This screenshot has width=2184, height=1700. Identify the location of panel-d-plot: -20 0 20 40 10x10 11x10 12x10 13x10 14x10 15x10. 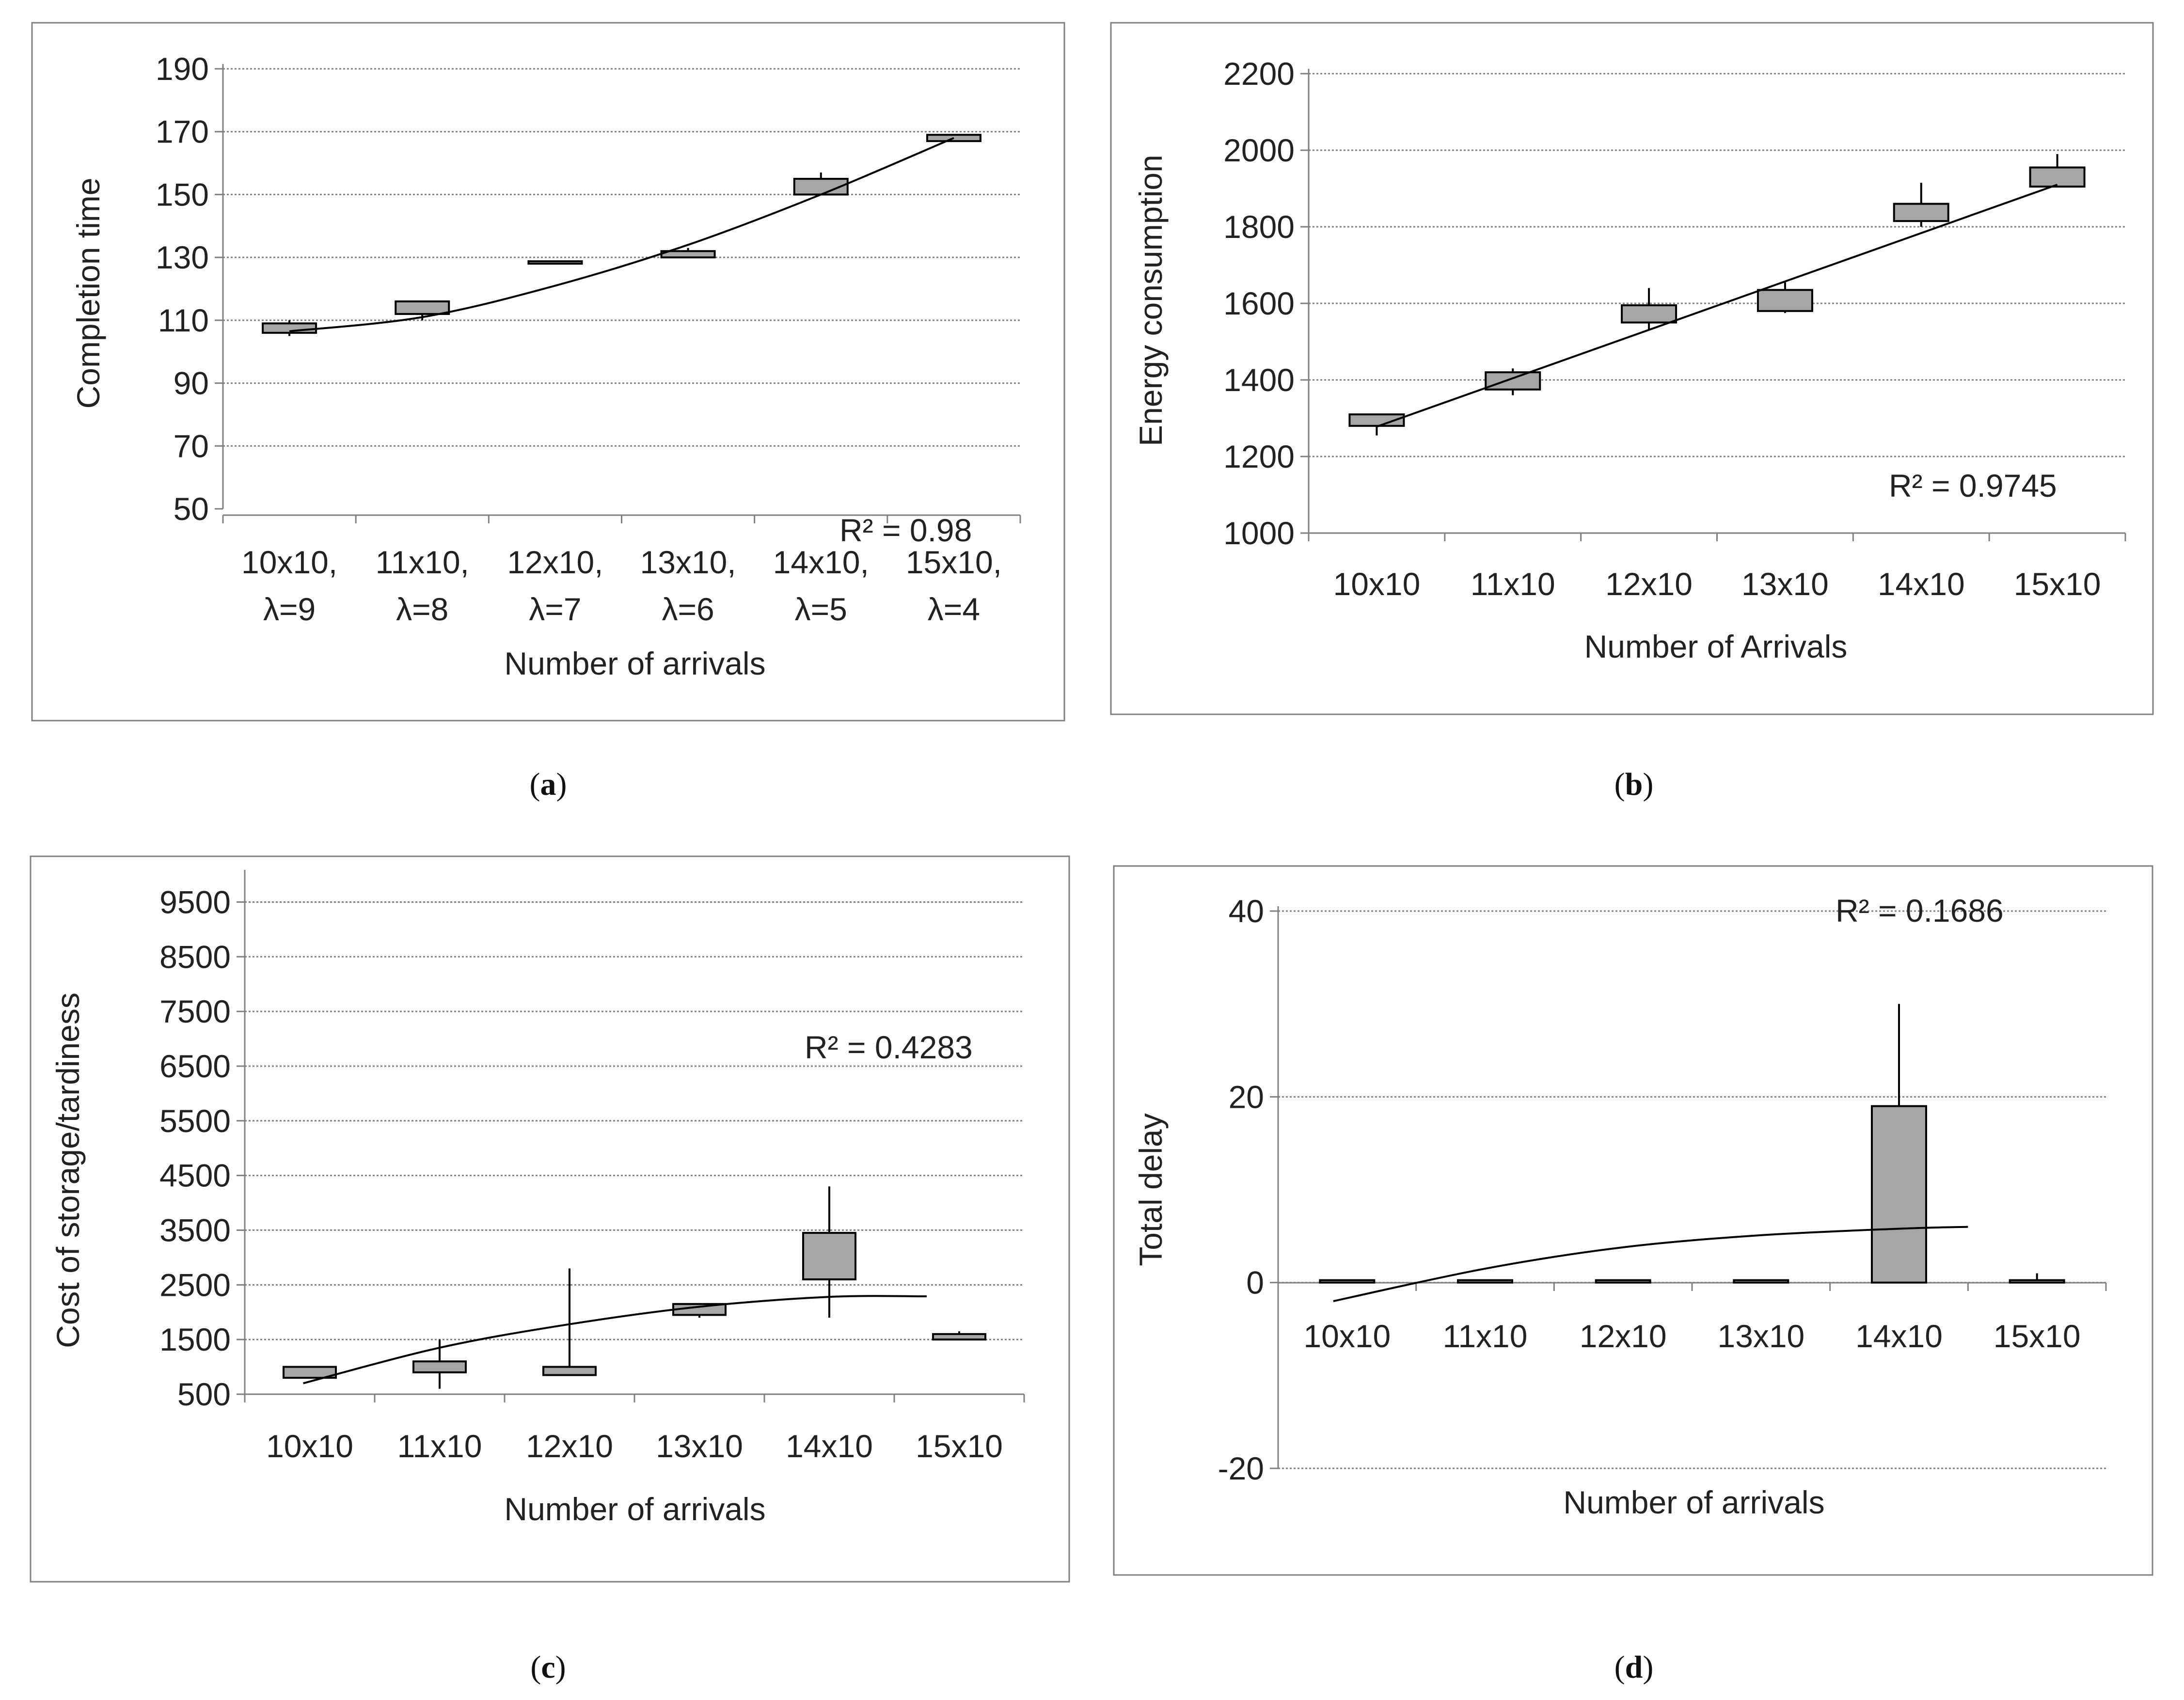
(1662, 1189).